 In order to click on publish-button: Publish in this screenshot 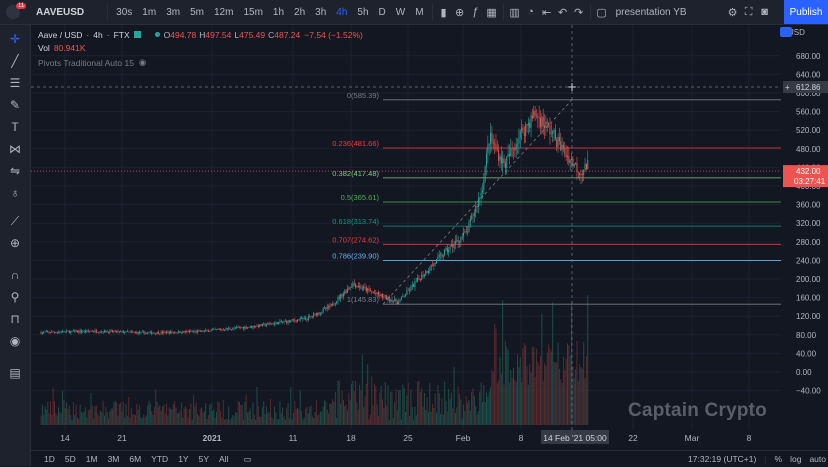, I will do `click(806, 12)`.